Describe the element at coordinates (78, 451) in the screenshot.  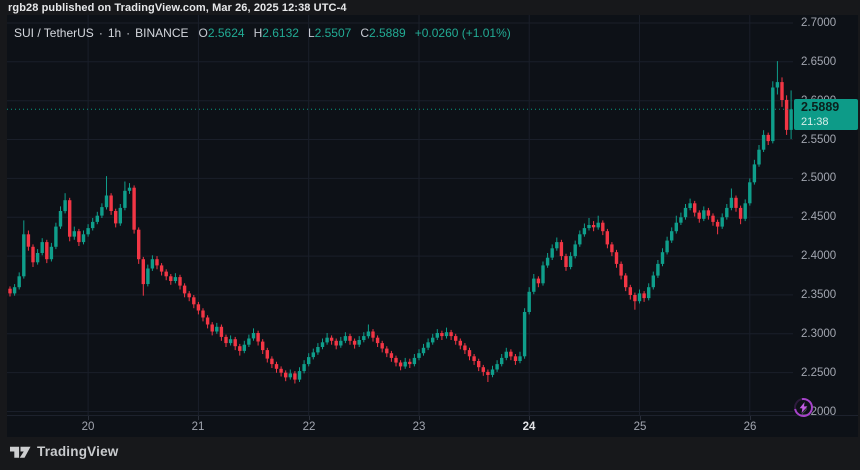
I see `tradingview-brand-text: TradingView` at that location.